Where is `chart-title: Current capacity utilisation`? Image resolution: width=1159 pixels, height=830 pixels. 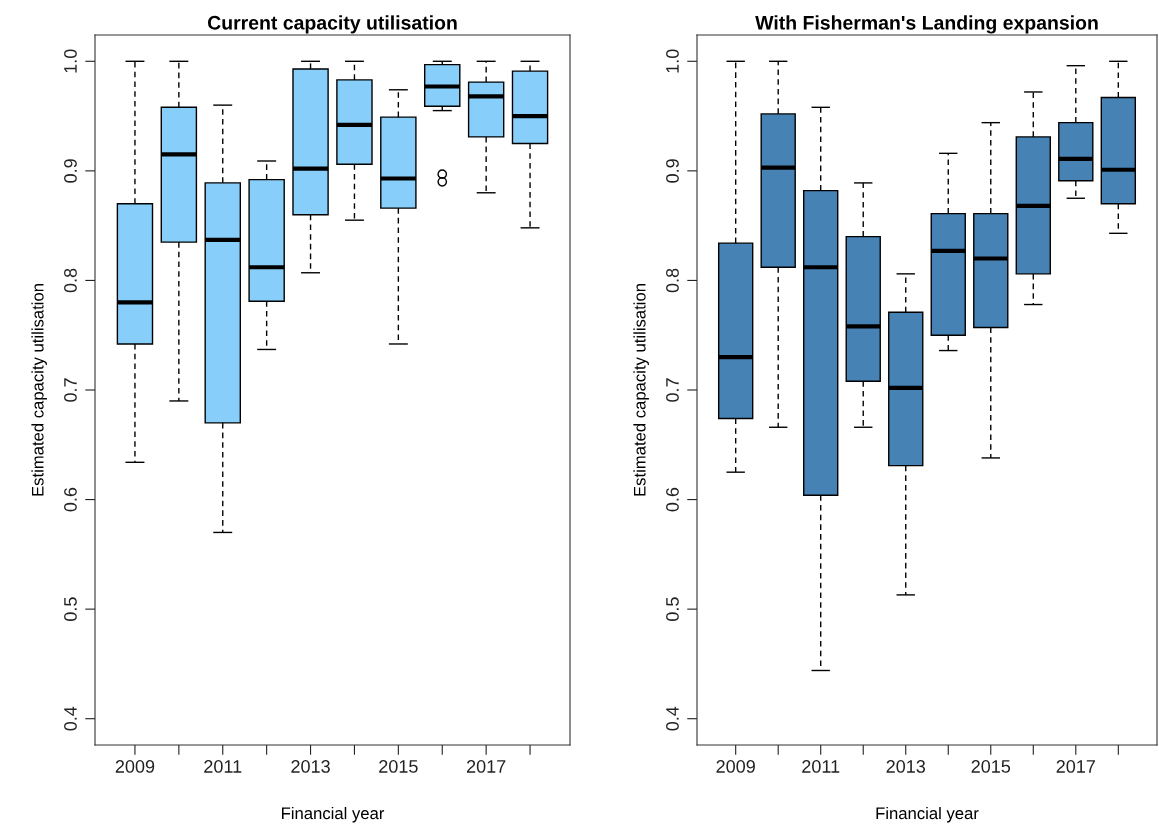 chart-title: Current capacity utilisation is located at coordinates (332, 24).